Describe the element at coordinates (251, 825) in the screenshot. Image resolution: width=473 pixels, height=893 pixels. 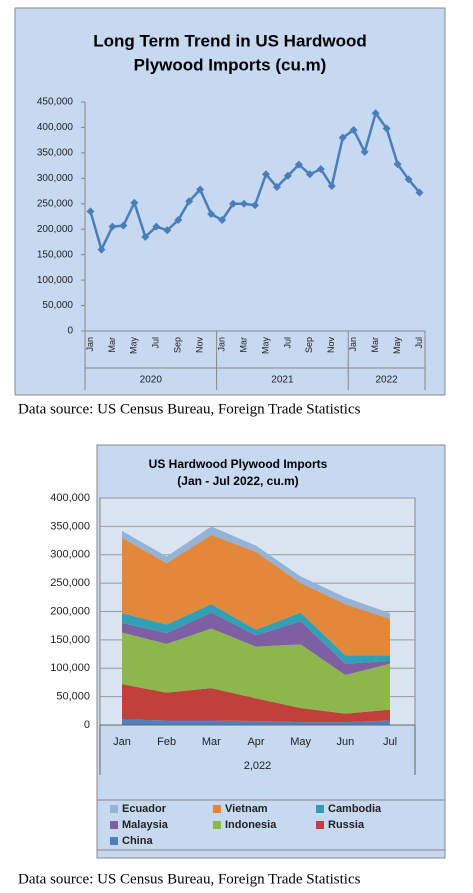
I see `legend-label: Indonesia` at that location.